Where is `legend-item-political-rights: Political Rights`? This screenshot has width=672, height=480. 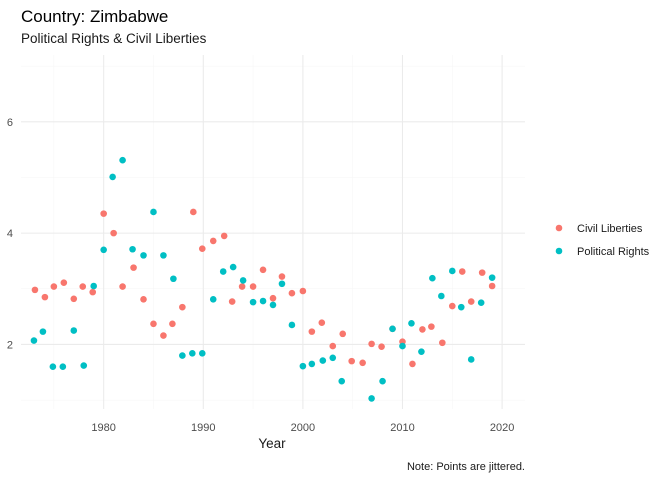
legend-item-political-rights: Political Rights is located at coordinates (602, 252).